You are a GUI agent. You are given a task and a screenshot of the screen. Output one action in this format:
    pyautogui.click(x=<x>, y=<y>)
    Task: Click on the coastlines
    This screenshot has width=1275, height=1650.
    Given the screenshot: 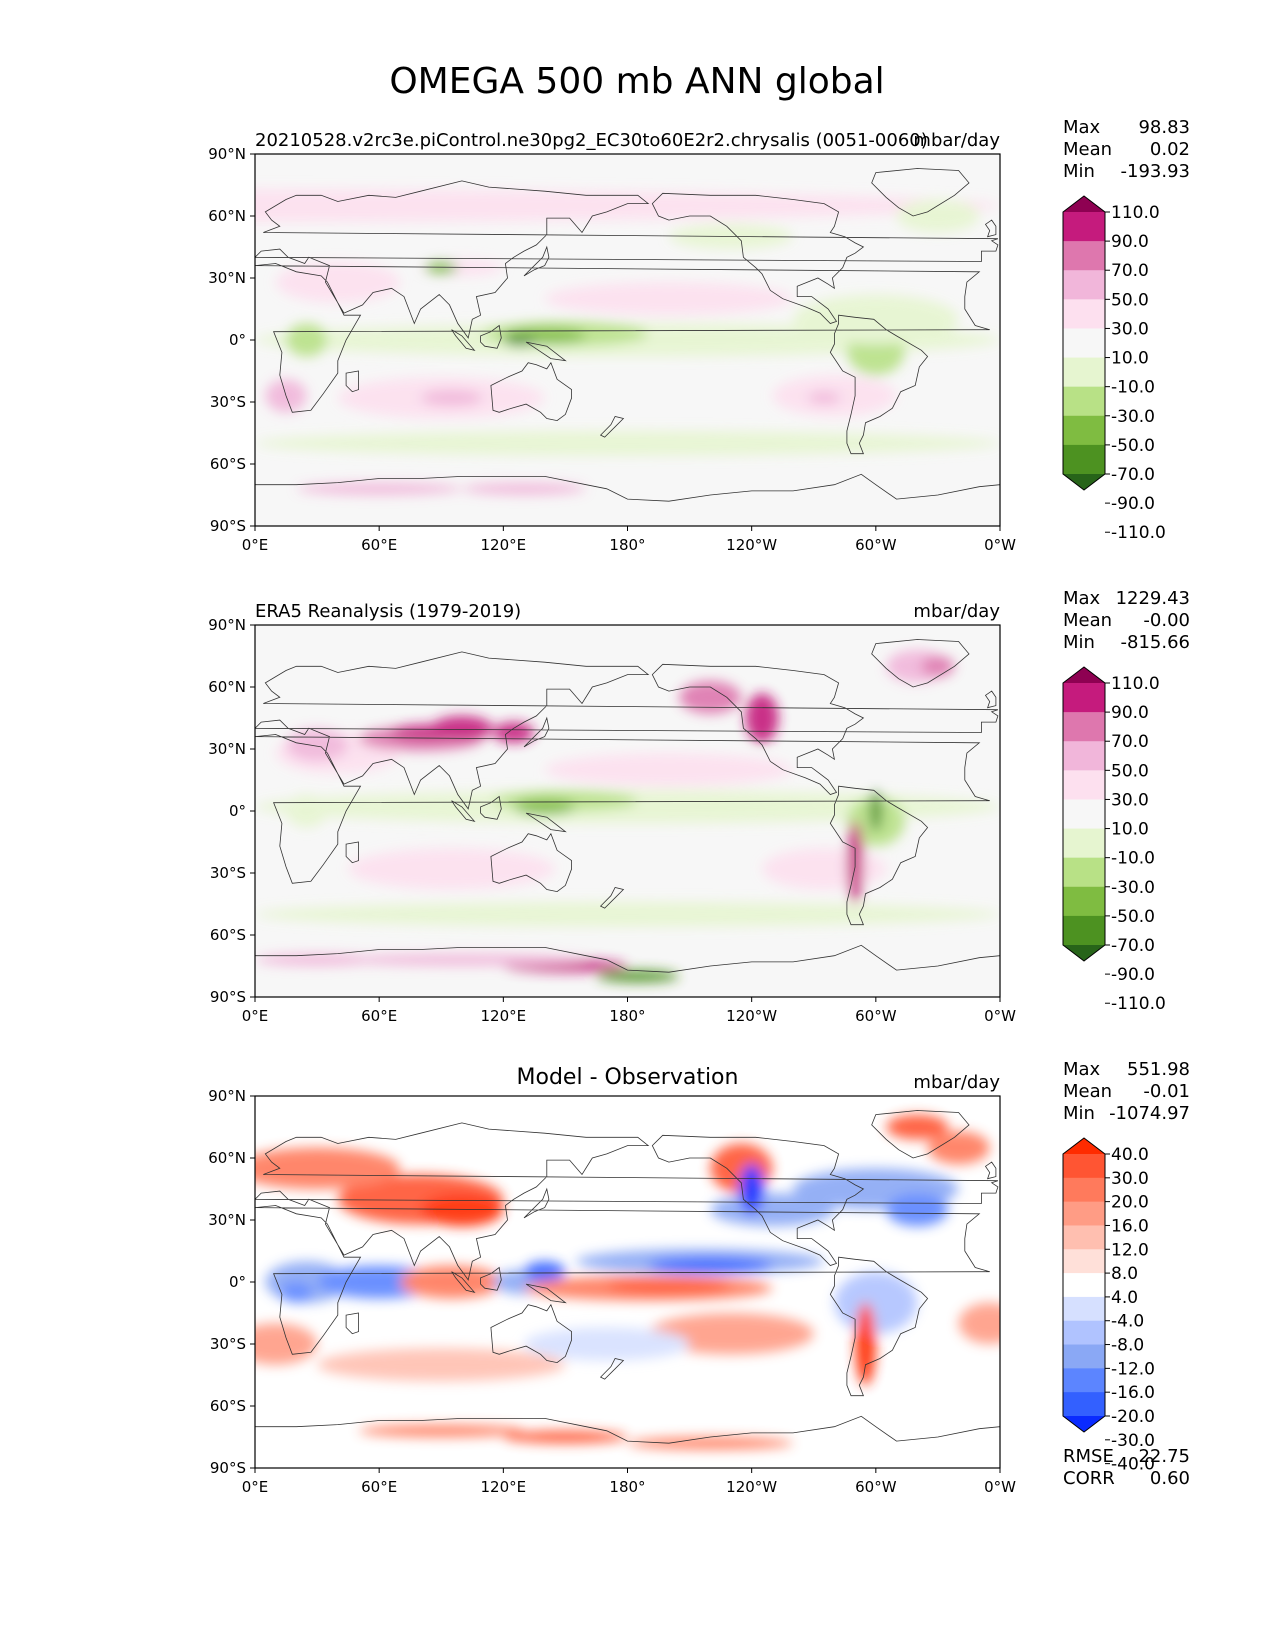 What is the action you would take?
    pyautogui.click(x=627, y=1289)
    